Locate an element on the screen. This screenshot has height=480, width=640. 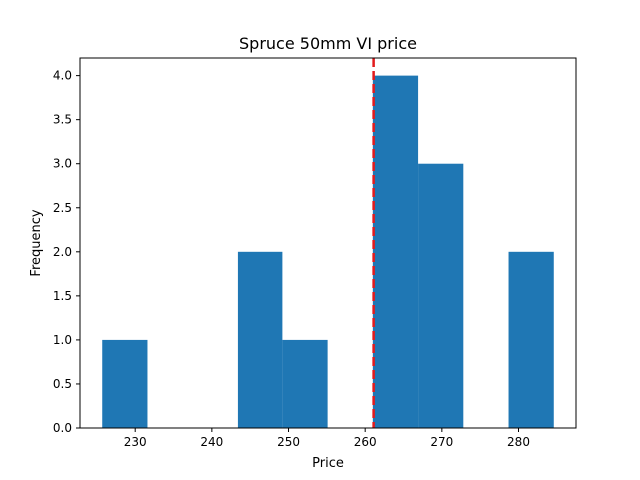
x-tick-label: 270 is located at coordinates (441, 442).